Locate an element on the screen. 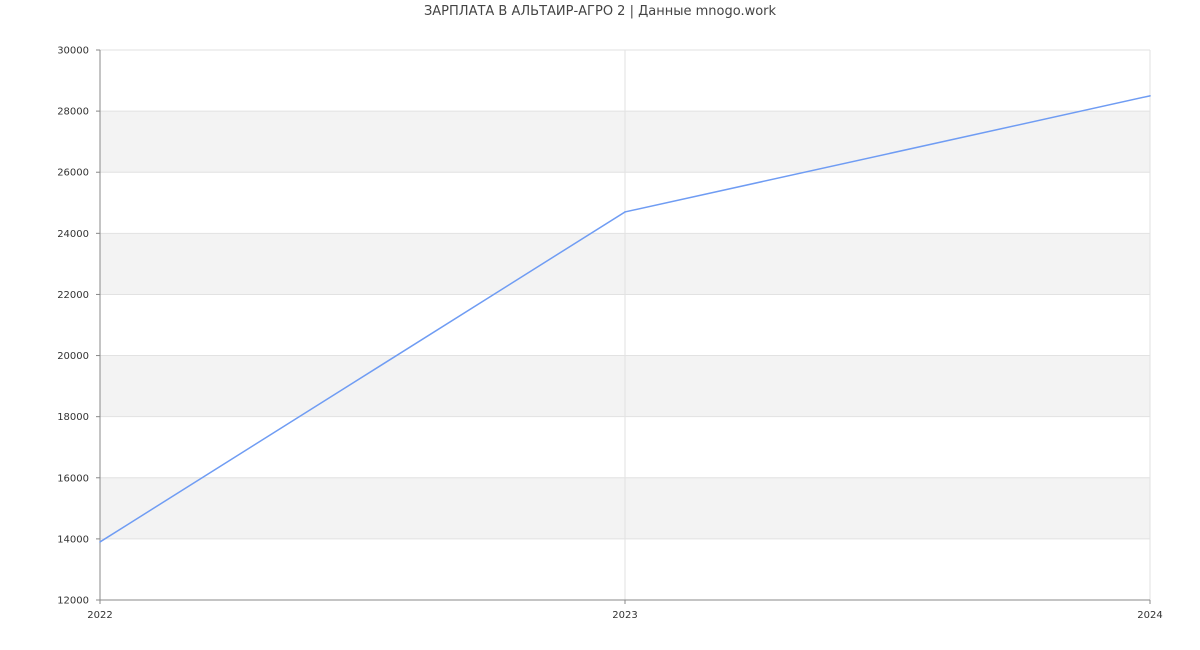  y-tick-label: 28000 is located at coordinates (73, 112).